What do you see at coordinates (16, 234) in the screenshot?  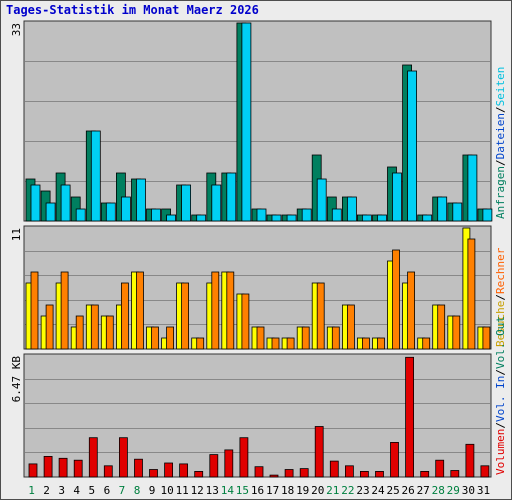 I see `y-max-label-visits: 11` at bounding box center [16, 234].